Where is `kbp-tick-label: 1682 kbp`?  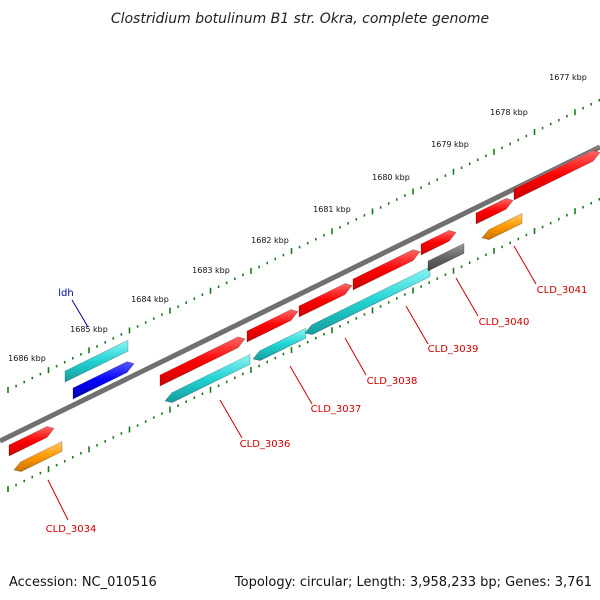
kbp-tick-label: 1682 kbp is located at coordinates (270, 240).